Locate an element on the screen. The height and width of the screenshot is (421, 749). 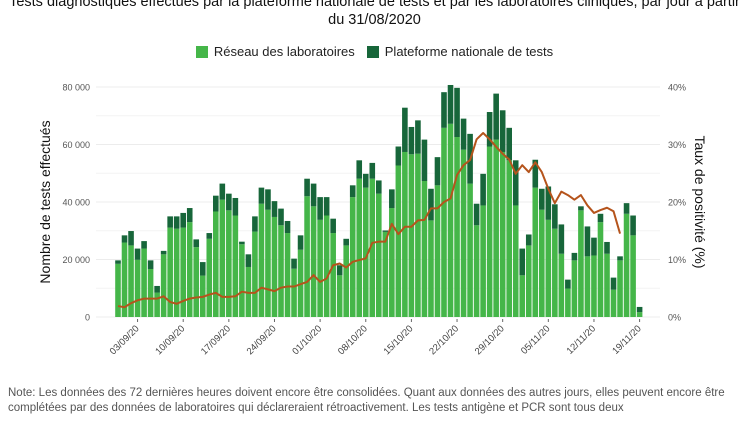
y2-tick-label: 0% is located at coordinates (674, 318).